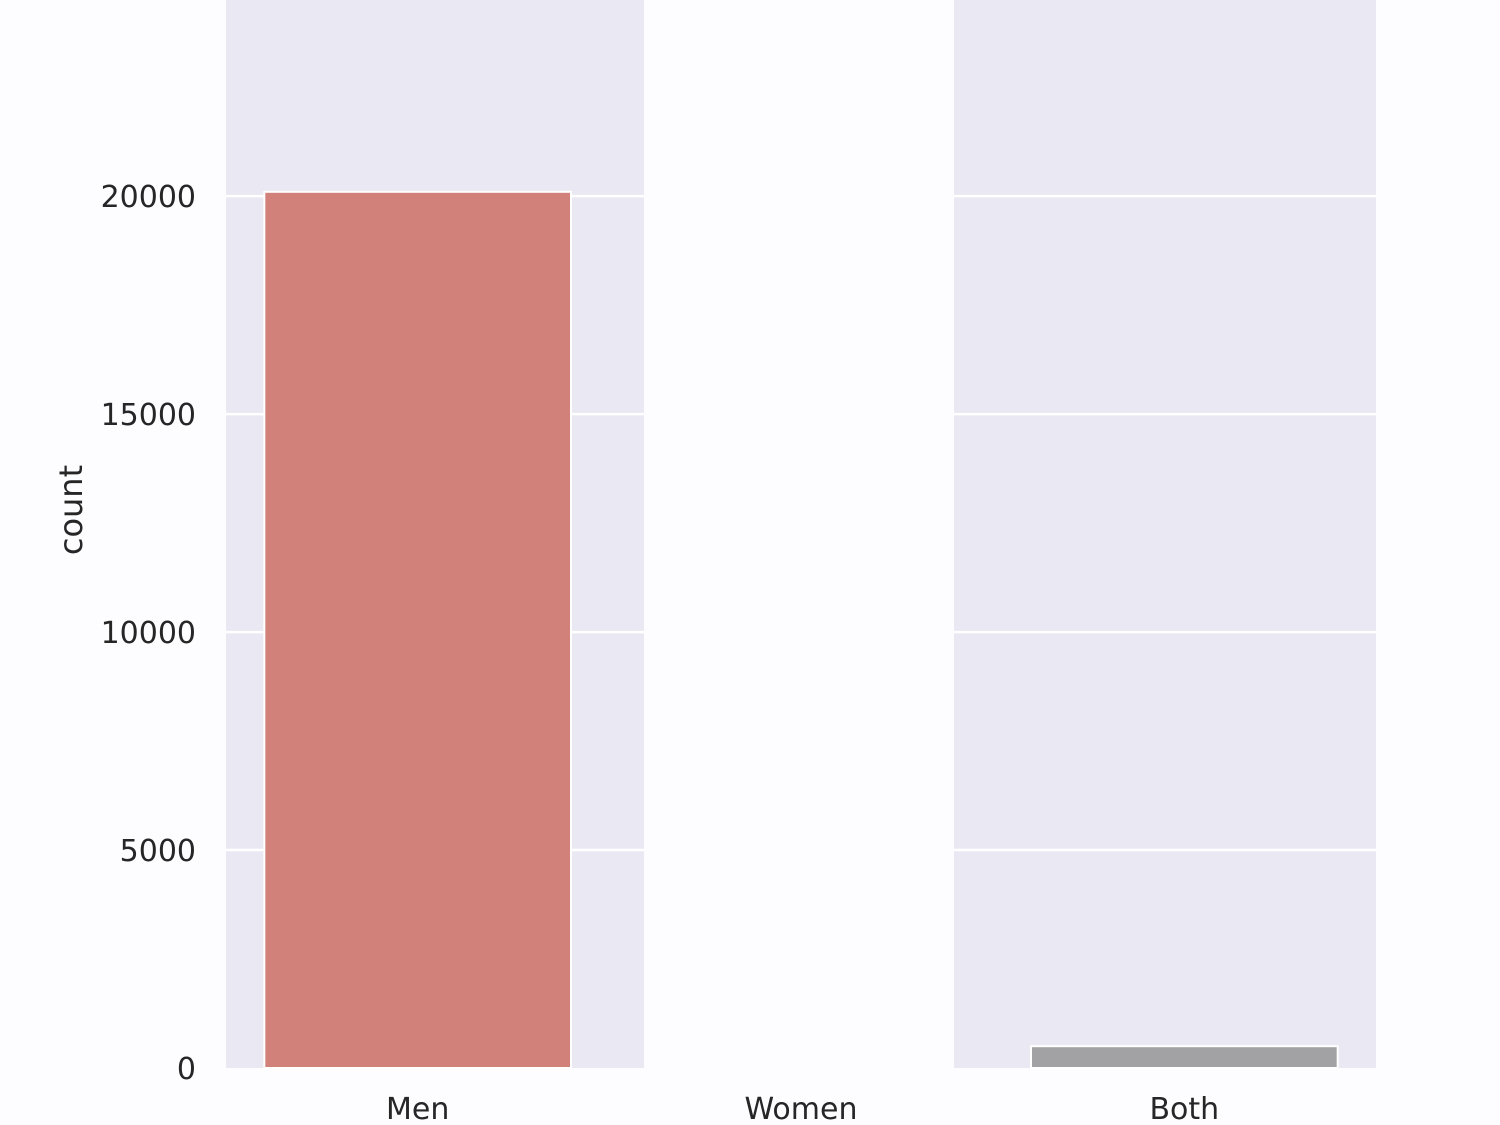 Image resolution: width=1500 pixels, height=1125 pixels. I want to click on y-tick-label: 10000, so click(148, 633).